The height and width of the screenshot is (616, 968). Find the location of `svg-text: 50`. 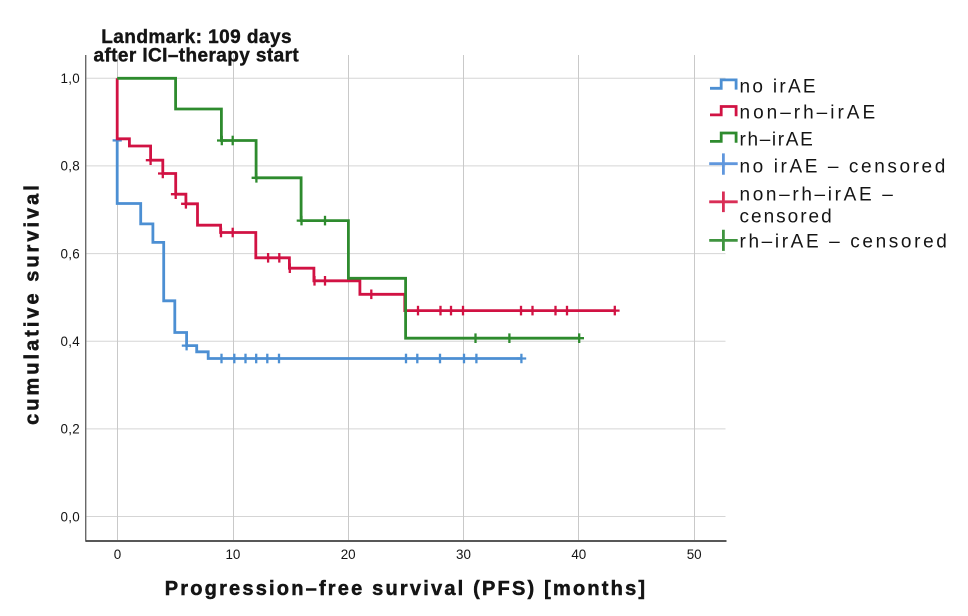

svg-text: 50 is located at coordinates (694, 554).